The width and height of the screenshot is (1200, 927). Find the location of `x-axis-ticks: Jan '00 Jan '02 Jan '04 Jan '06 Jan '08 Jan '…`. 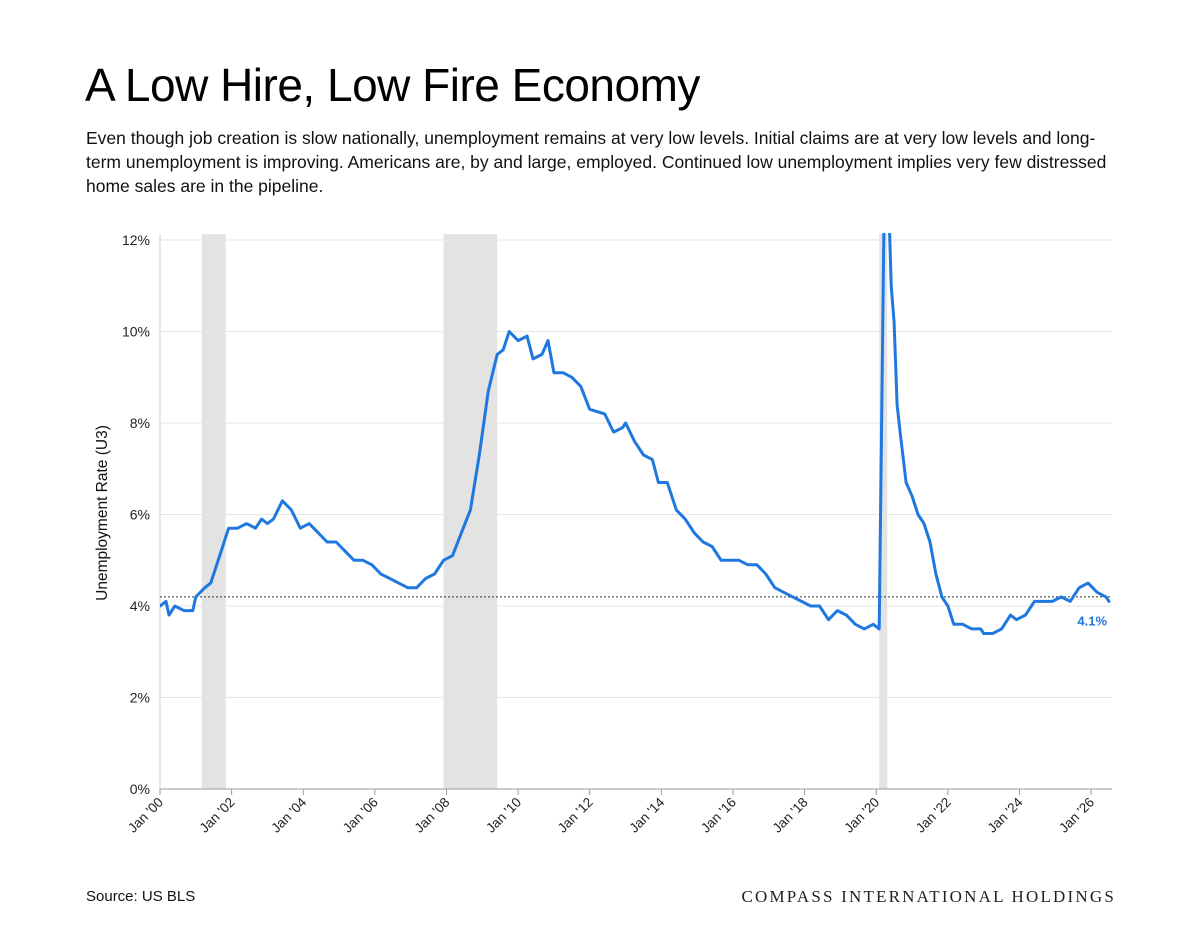

x-axis-ticks: Jan '00 Jan '02 Jan '04 Jan '06 Jan '08 Jan '… is located at coordinates (611, 812).